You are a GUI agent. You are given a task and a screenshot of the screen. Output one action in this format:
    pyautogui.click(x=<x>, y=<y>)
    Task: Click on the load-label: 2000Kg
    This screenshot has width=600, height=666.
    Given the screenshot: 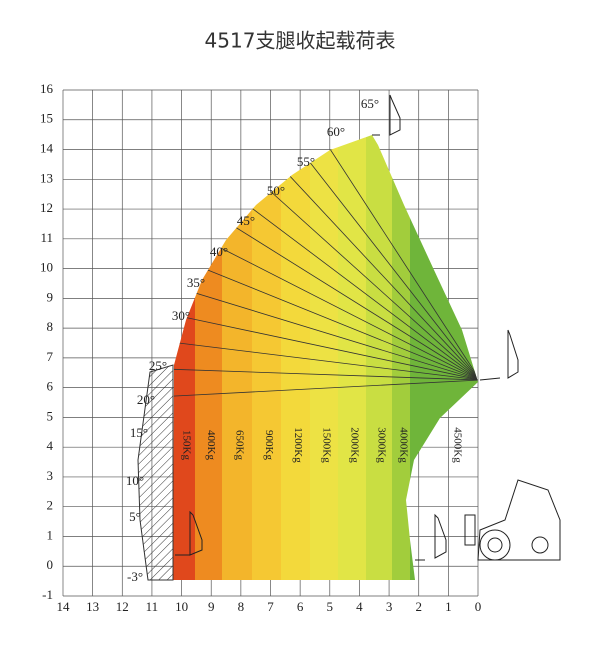 What is the action you would take?
    pyautogui.click(x=354, y=445)
    